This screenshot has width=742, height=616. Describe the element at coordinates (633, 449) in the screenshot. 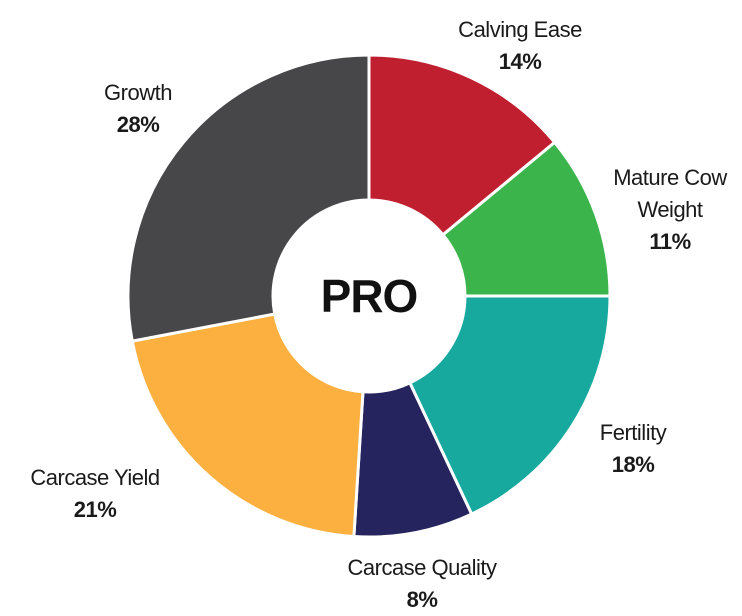

I see `slice-label: Fertility 18%` at that location.